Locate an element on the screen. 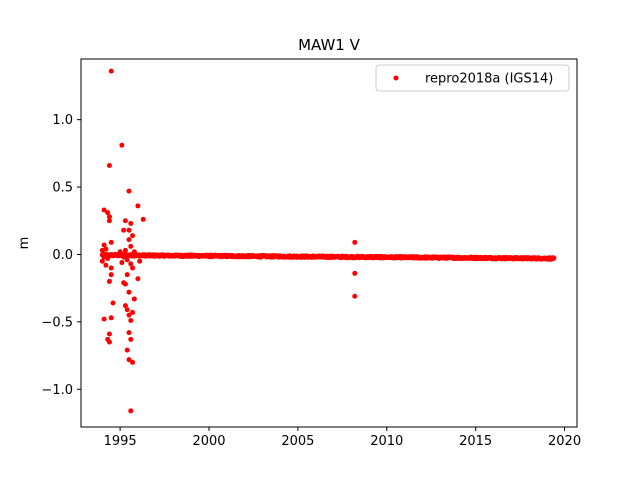 This screenshot has height=480, width=640. legend: repro2018a (IGS14) is located at coordinates (472, 78).